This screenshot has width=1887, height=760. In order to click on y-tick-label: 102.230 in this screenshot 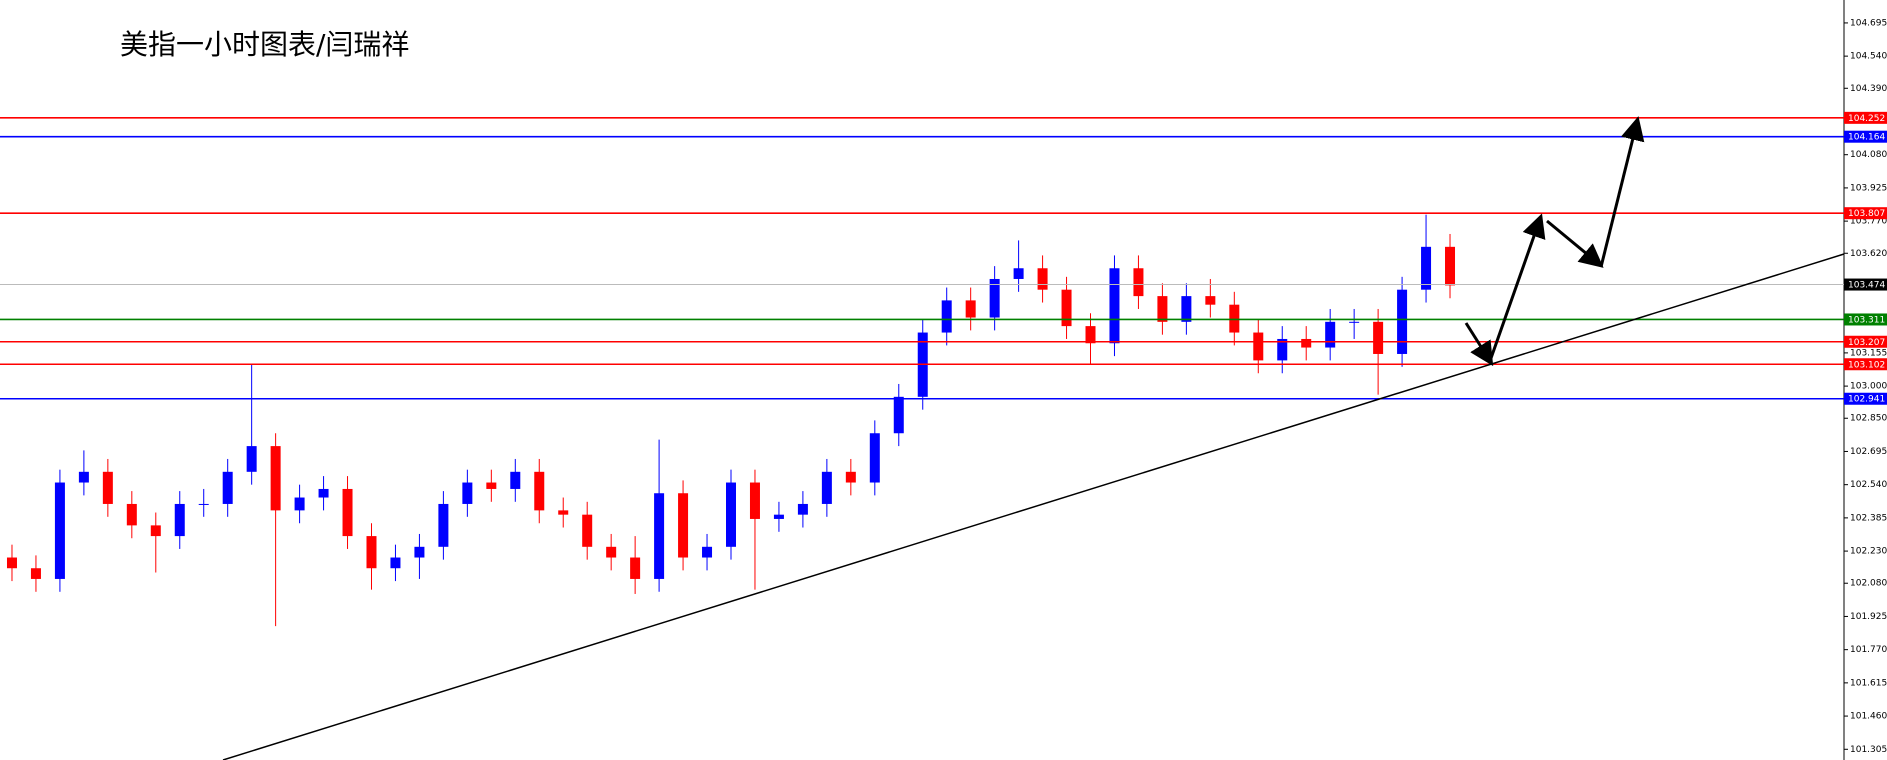, I will do `click(1868, 552)`.